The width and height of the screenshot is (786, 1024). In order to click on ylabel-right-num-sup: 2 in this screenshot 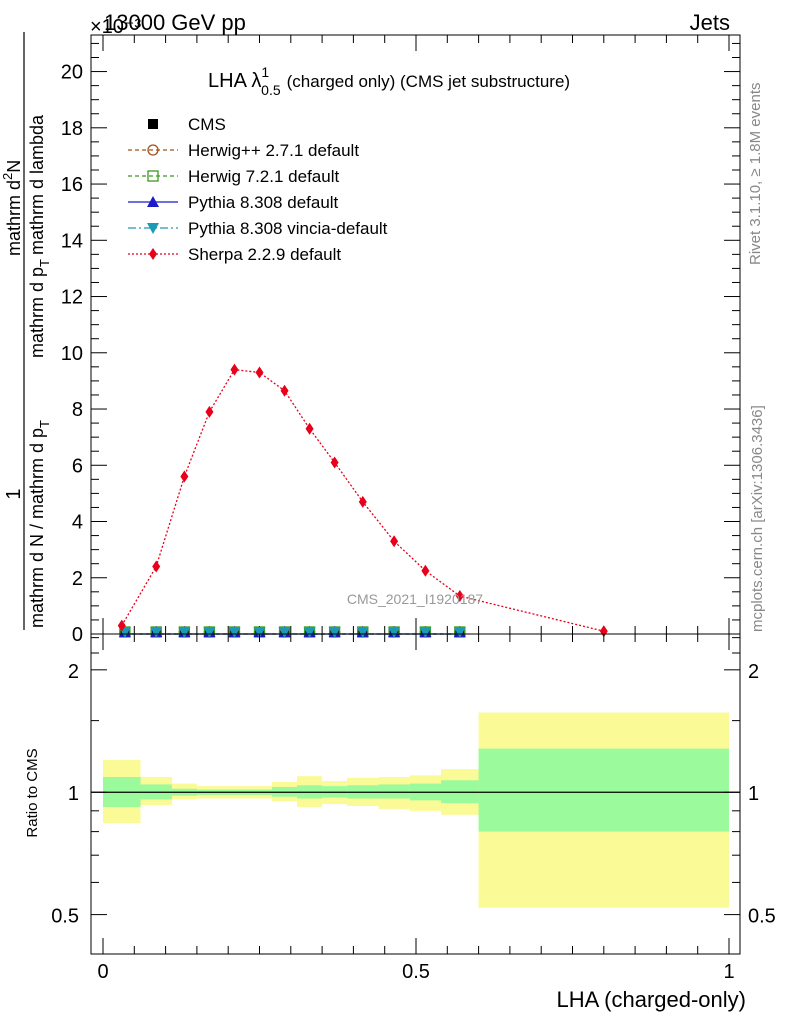, I will do `click(7, 176)`.